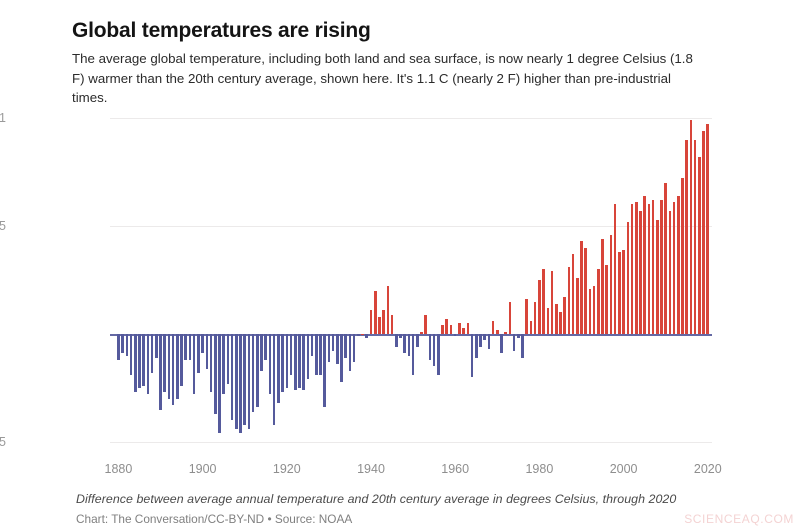 The height and width of the screenshot is (530, 800). What do you see at coordinates (739, 519) in the screenshot?
I see `site-watermark: SCIENCEAQ.COM` at bounding box center [739, 519].